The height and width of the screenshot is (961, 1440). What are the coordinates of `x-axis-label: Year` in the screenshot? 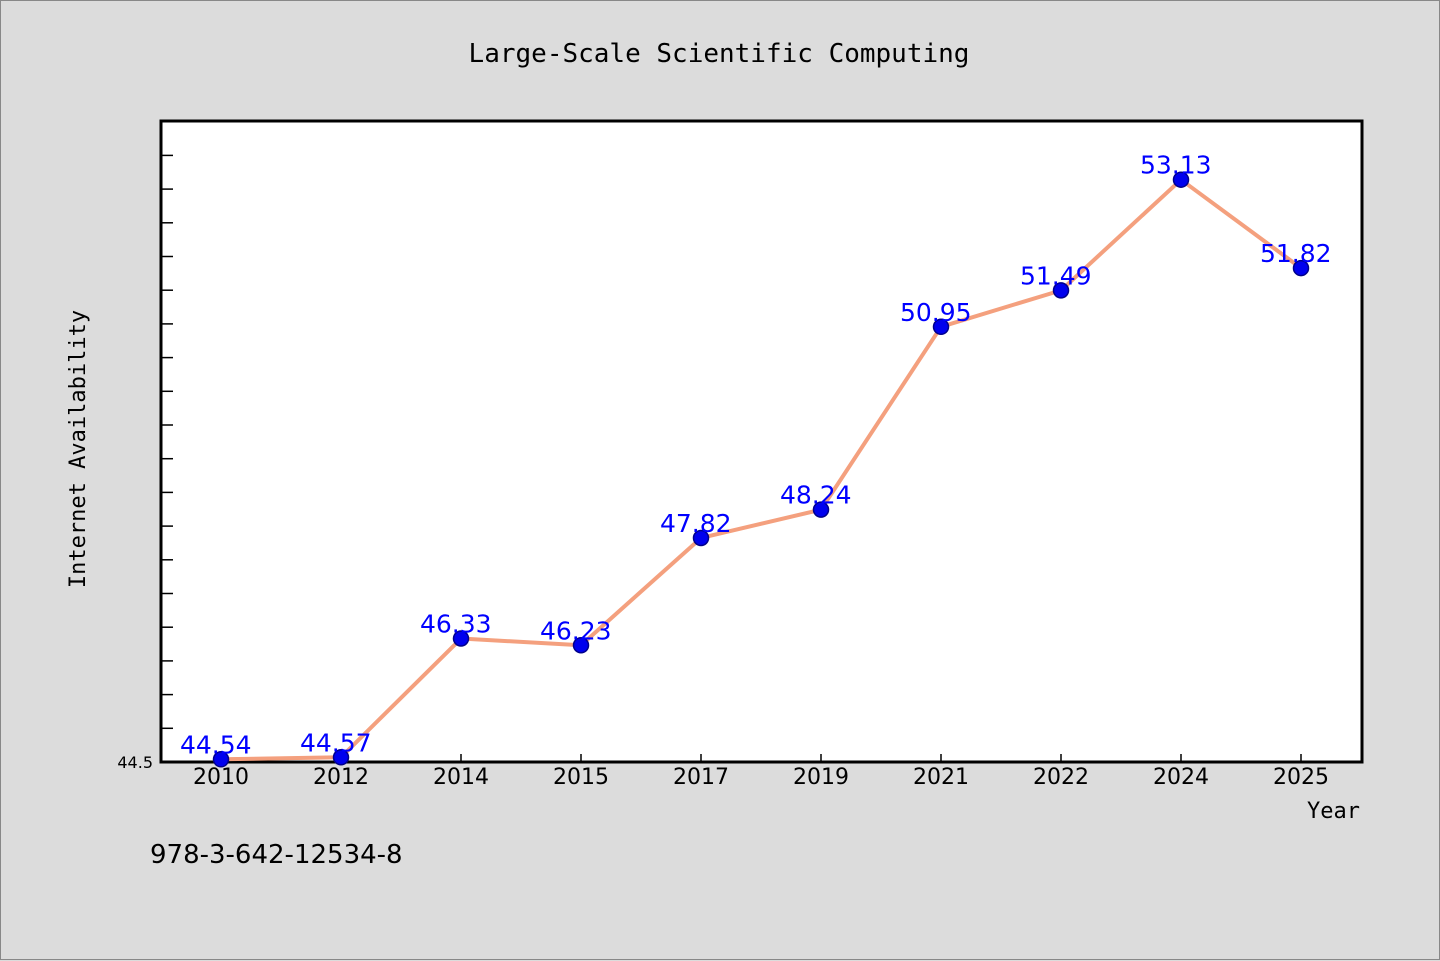 It's located at (1333, 811).